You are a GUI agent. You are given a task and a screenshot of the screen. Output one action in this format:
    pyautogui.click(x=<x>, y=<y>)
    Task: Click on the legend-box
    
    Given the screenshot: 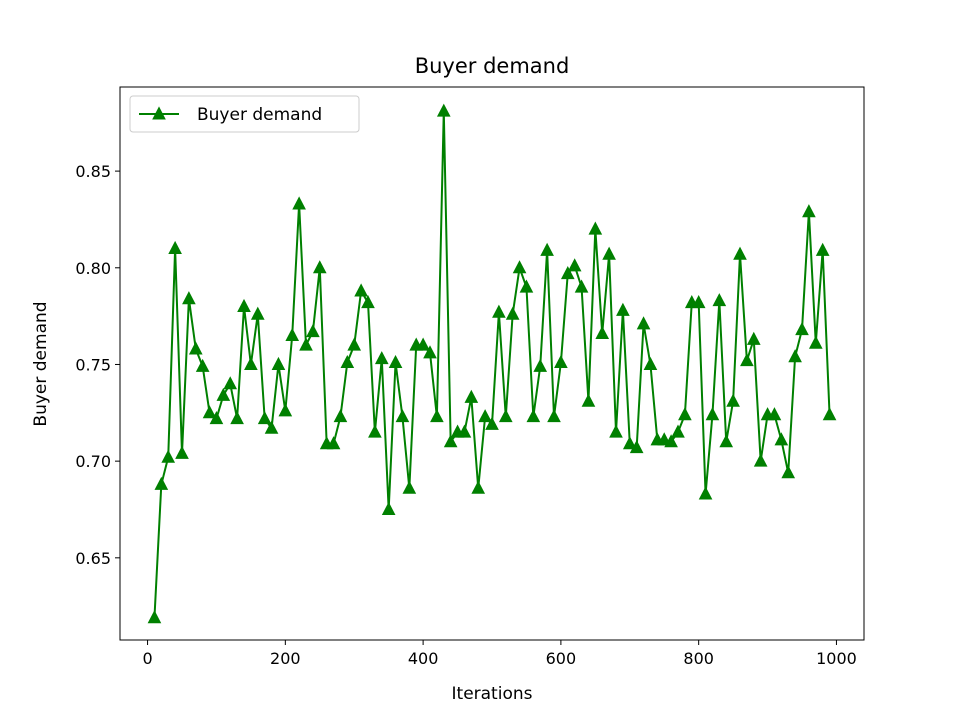 What is the action you would take?
    pyautogui.click(x=244, y=114)
    